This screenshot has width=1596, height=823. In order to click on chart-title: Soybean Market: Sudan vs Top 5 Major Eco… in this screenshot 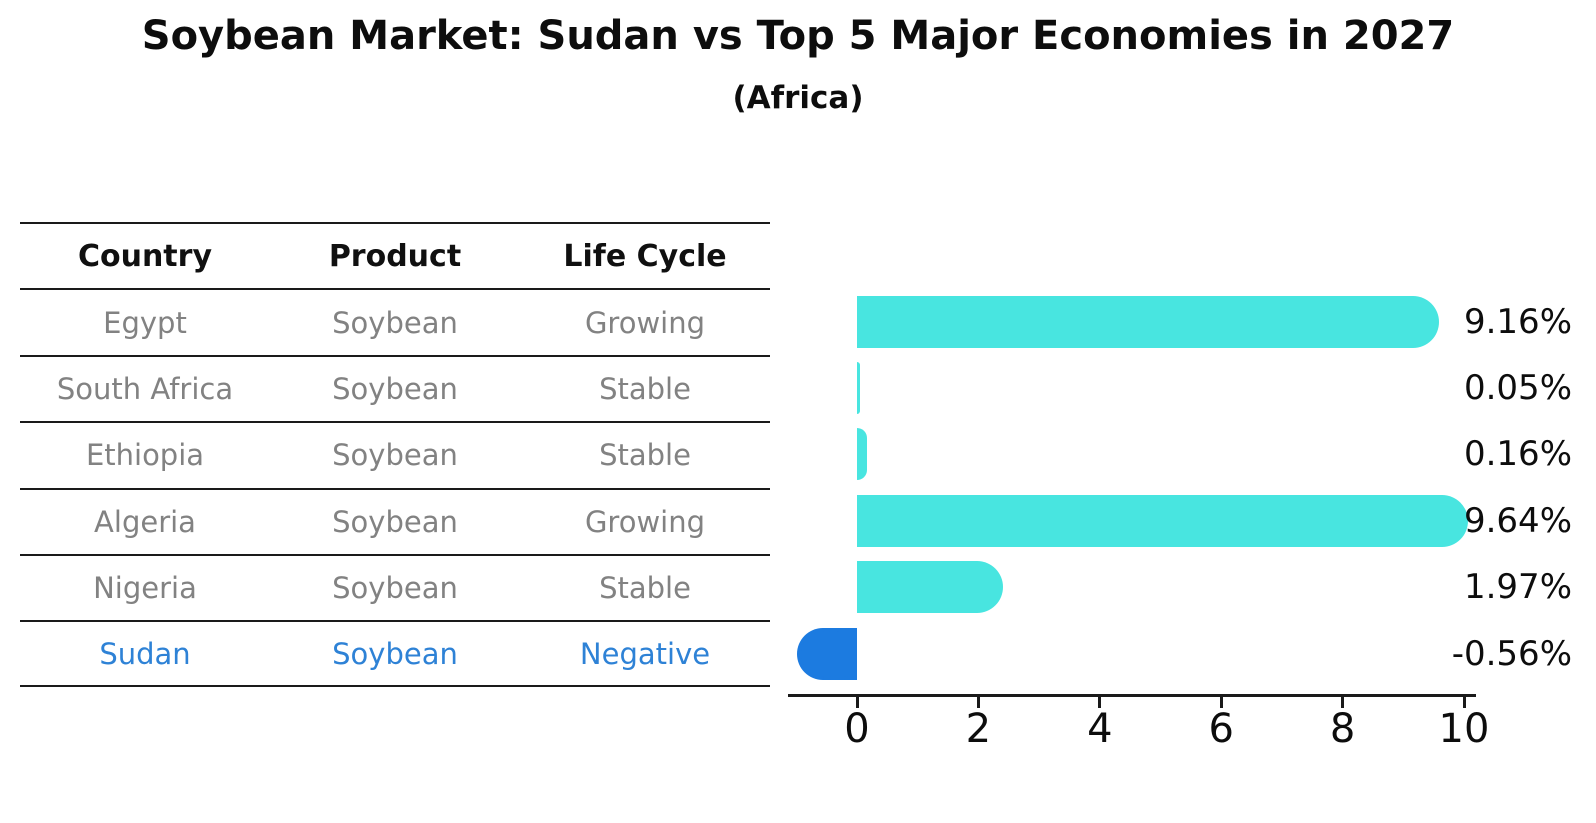, I will do `click(798, 36)`.